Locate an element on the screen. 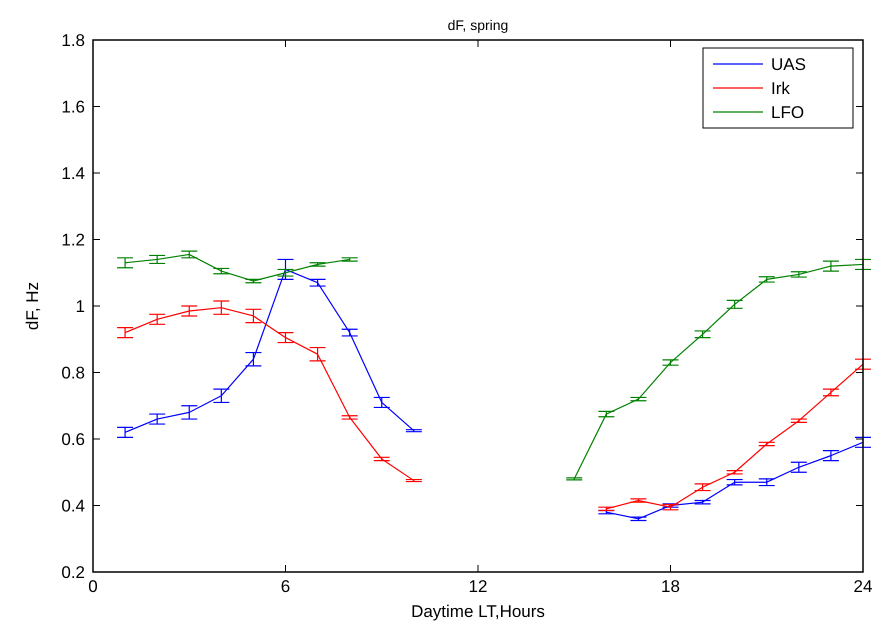 The width and height of the screenshot is (887, 629). y-axis-title: dF, Hz is located at coordinates (32, 306).